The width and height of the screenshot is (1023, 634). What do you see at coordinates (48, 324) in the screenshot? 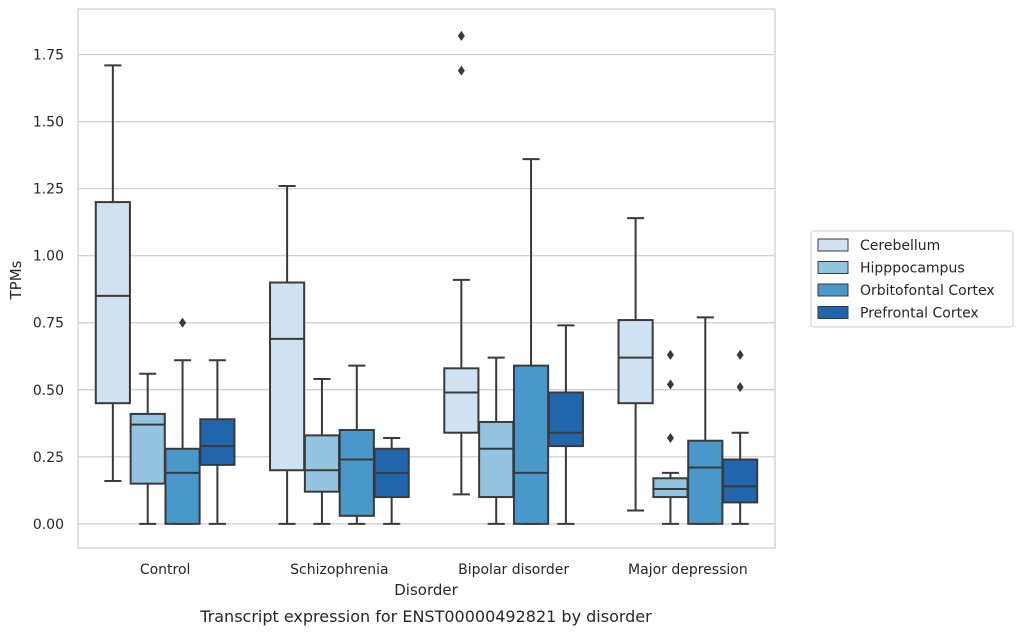
I see `y-tick-label-3: 0.75` at bounding box center [48, 324].